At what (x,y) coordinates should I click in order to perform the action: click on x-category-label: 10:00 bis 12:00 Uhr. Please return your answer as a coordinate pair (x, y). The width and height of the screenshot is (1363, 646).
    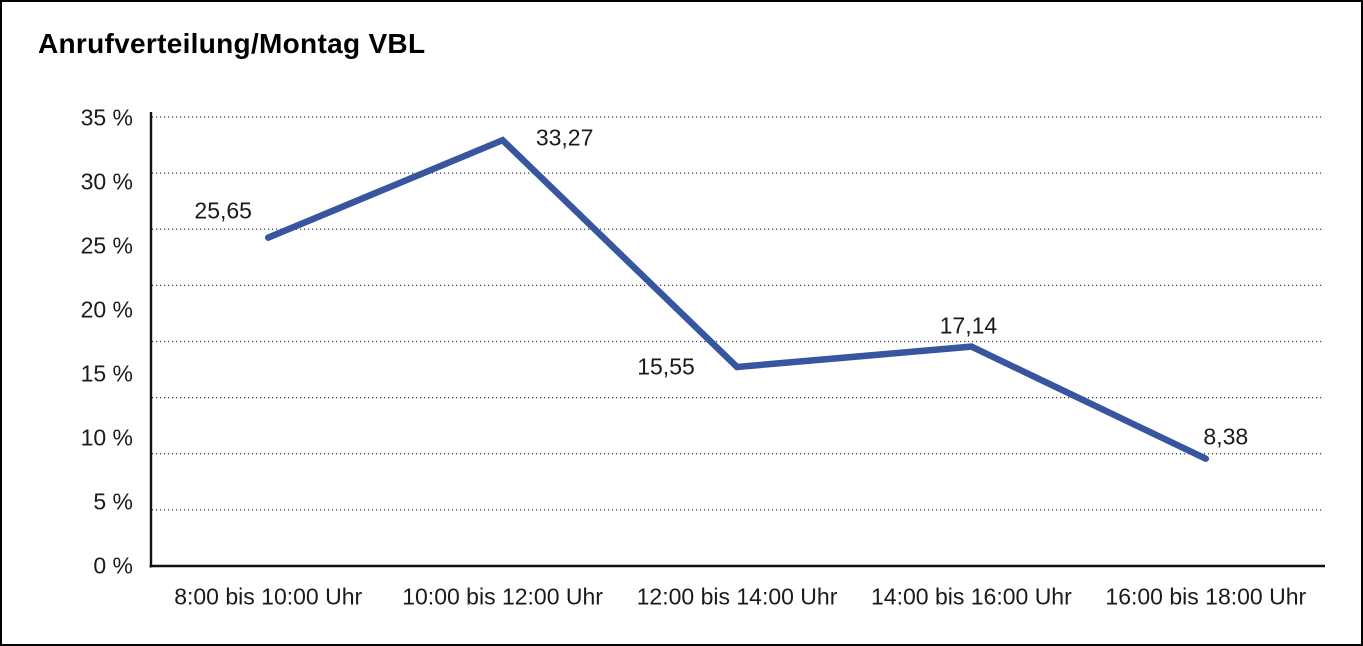
    Looking at the image, I should click on (502, 596).